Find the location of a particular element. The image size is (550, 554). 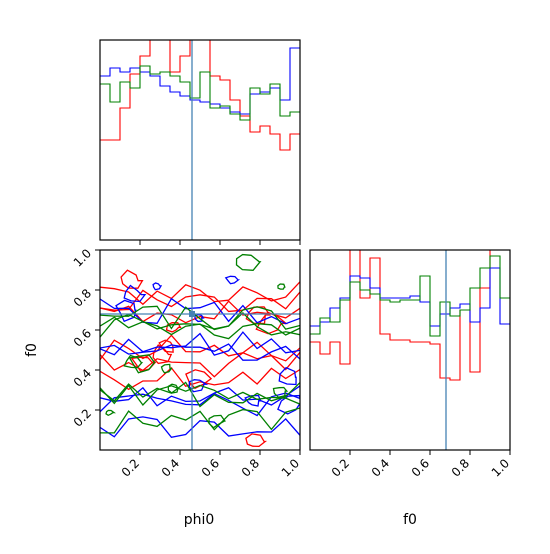

contour-ytick-label-3: 0.8 is located at coordinates (82, 297).